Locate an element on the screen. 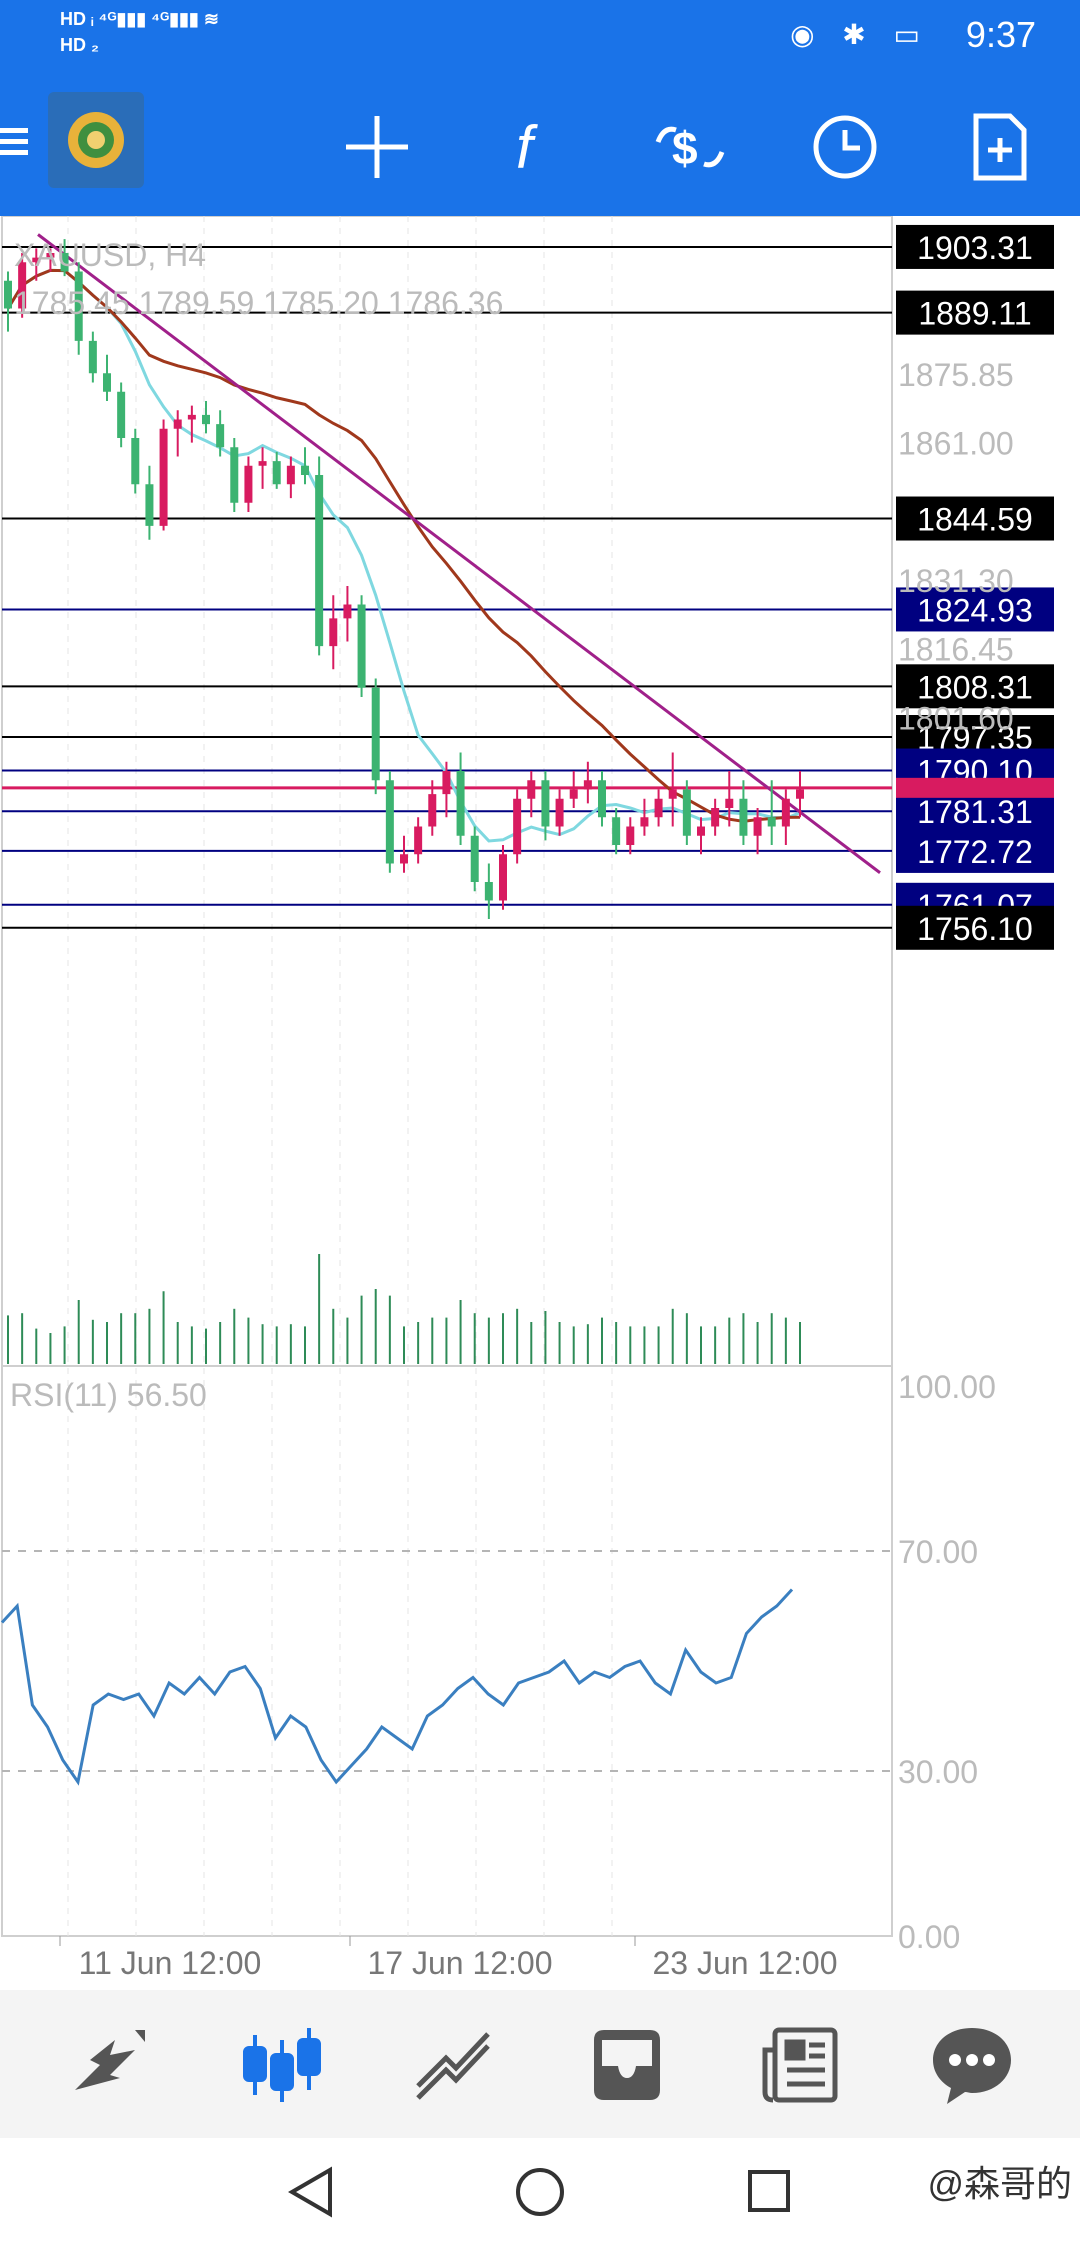 The image size is (1080, 2249). date-axis-label: 23 Jun 12:00 is located at coordinates (744, 1963).